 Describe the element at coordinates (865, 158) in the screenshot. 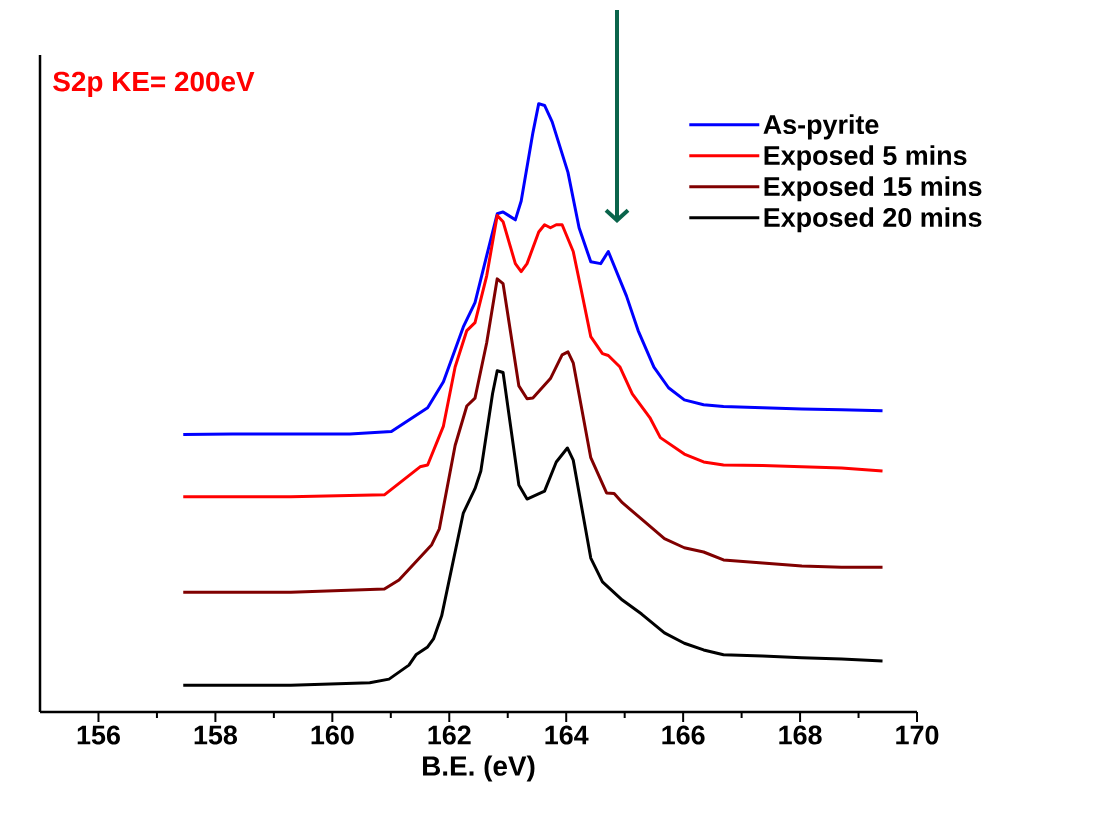

I see `legend-label: Exposed 5 mins` at that location.